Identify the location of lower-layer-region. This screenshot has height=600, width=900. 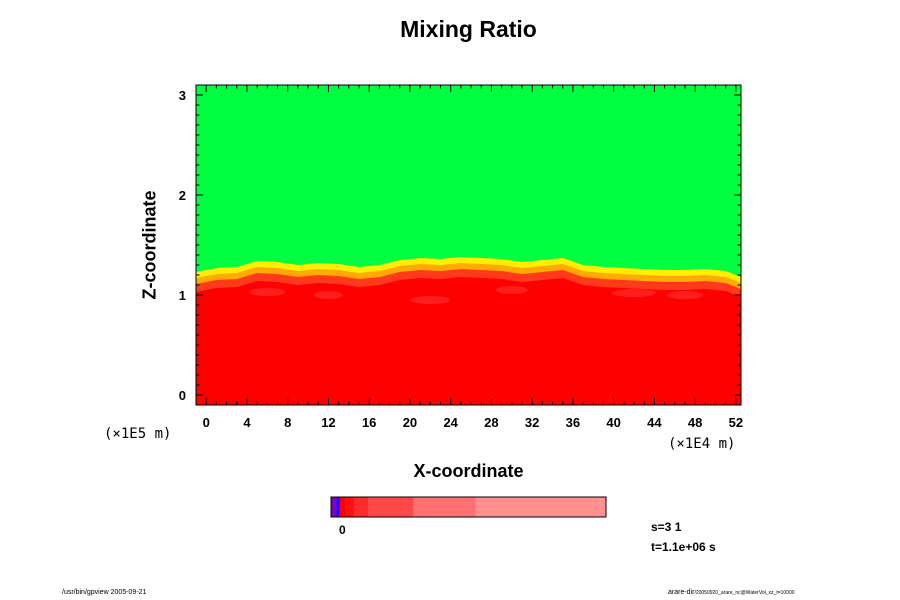
(468, 341).